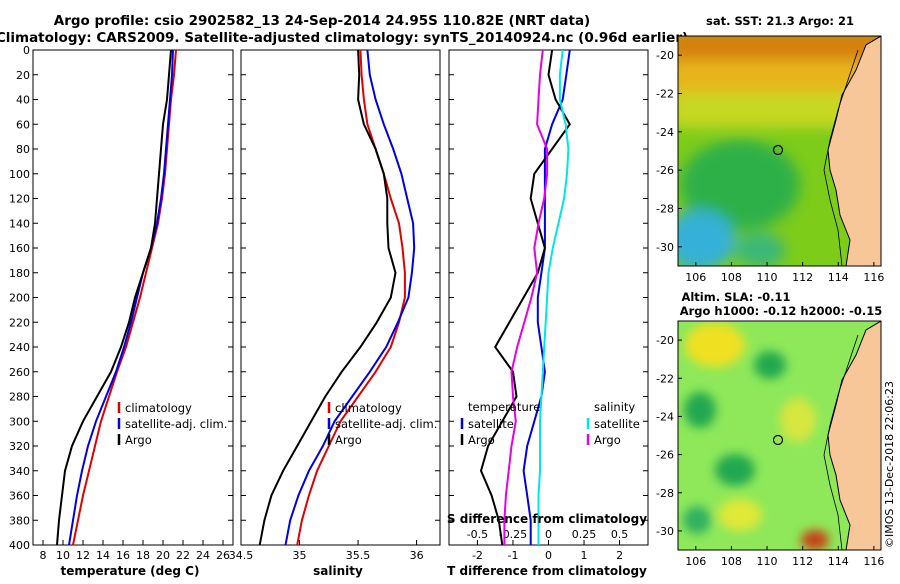 The width and height of the screenshot is (900, 584). I want to click on depth-tick-label: 60, so click(23, 124).